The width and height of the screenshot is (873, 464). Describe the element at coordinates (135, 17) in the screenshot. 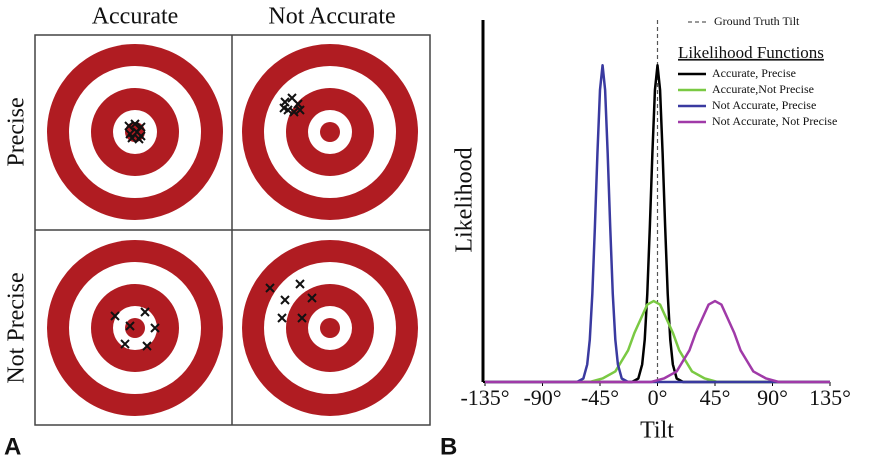

I see `column-header: Accurate` at that location.